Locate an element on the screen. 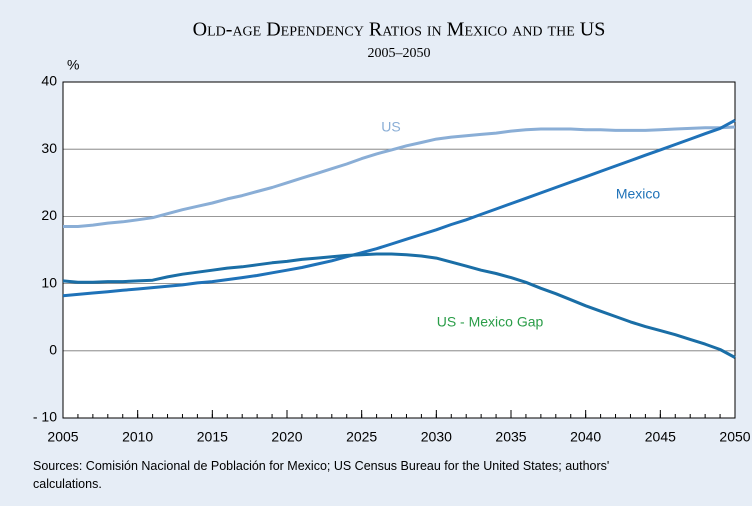 Image resolution: width=752 pixels, height=506 pixels. x-tick-label: 2025 is located at coordinates (361, 437).